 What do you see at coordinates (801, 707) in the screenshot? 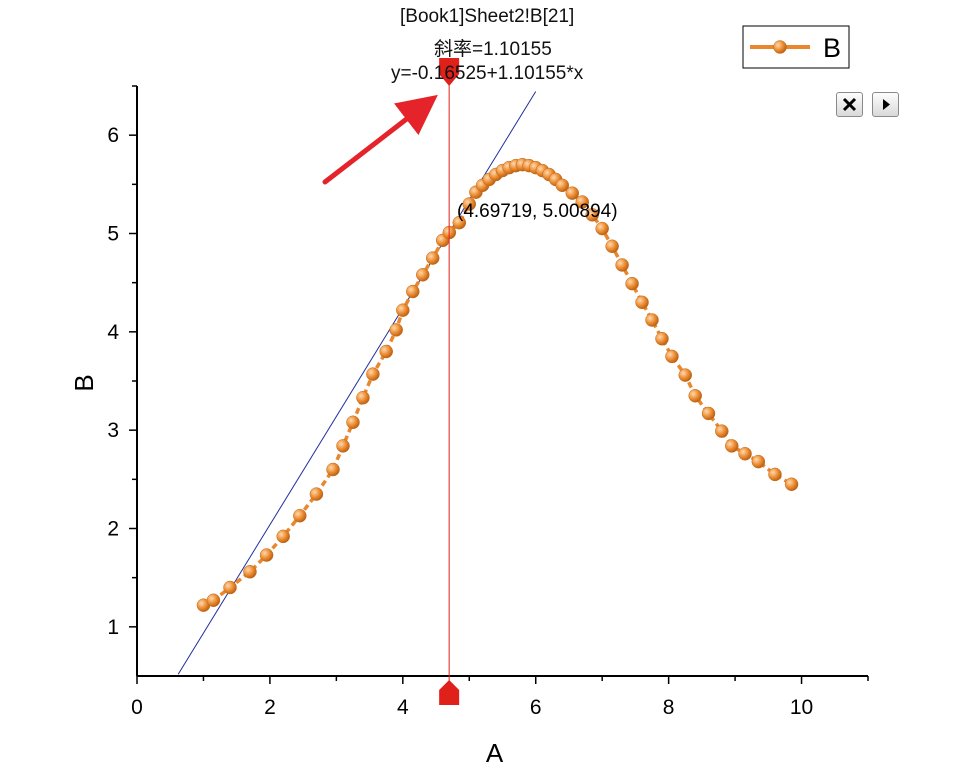
I see `x-tick-label: 10` at bounding box center [801, 707].